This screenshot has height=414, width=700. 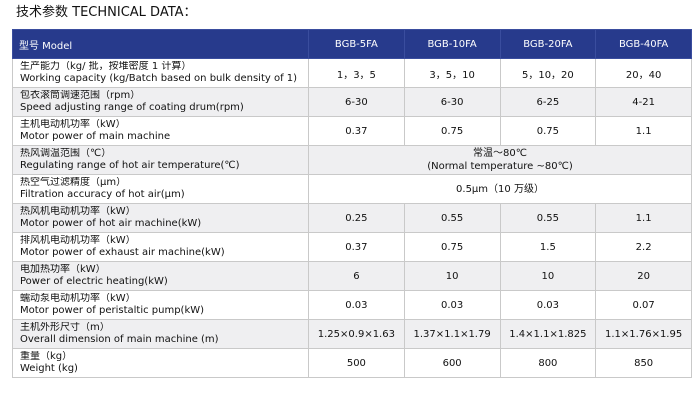 What do you see at coordinates (95, 136) in the screenshot?
I see `parameter-label-en: Motor power of main machine` at bounding box center [95, 136].